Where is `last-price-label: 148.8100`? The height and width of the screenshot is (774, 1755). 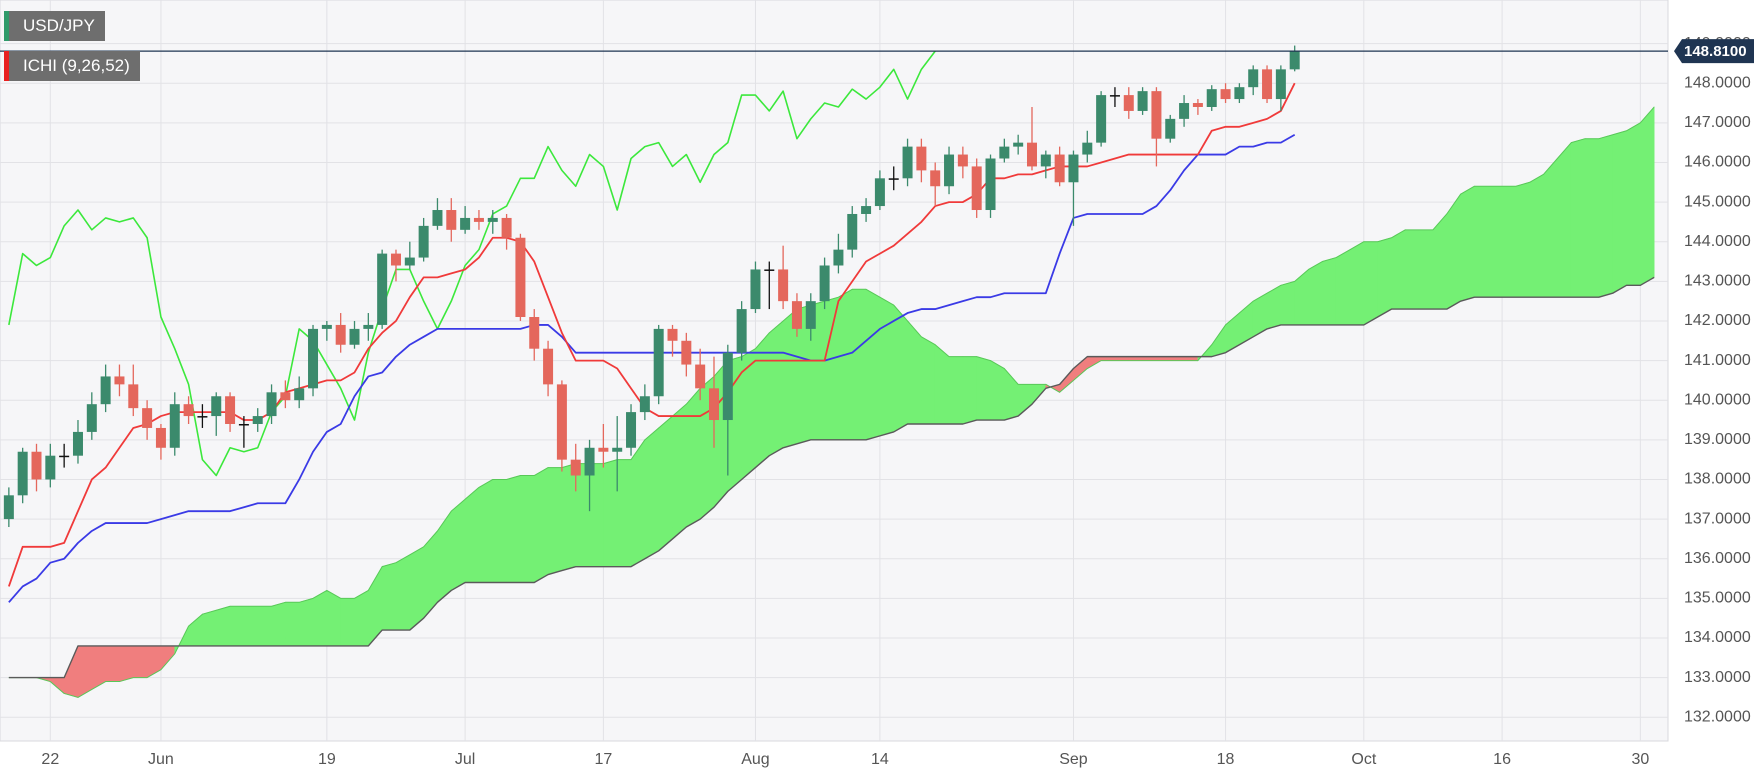
last-price-label: 148.8100 is located at coordinates (1715, 51).